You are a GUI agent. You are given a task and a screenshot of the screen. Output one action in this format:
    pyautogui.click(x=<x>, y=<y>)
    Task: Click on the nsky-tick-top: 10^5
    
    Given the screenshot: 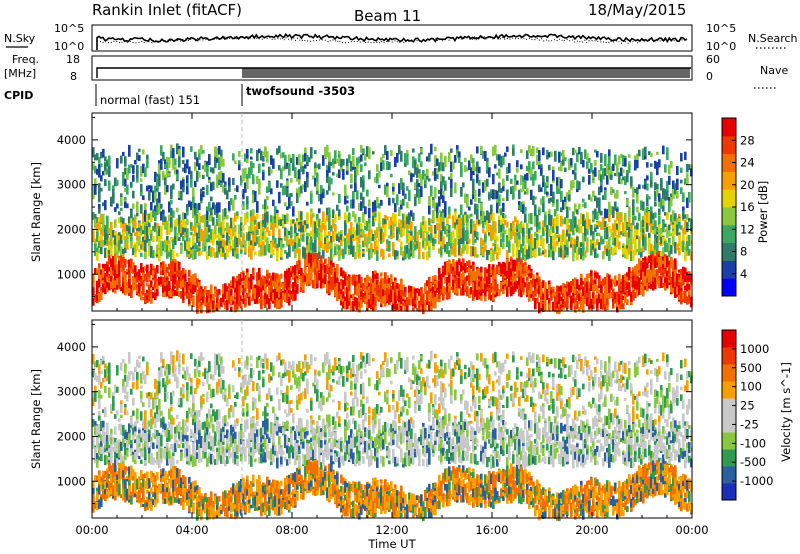 What is the action you would take?
    pyautogui.click(x=69, y=28)
    